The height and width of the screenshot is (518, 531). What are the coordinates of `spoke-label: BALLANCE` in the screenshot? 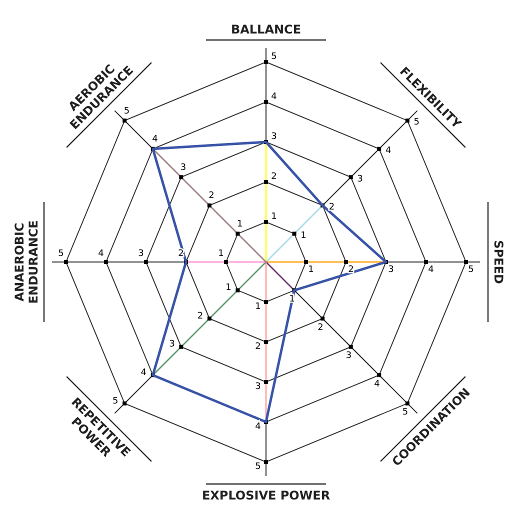 It's located at (266, 29).